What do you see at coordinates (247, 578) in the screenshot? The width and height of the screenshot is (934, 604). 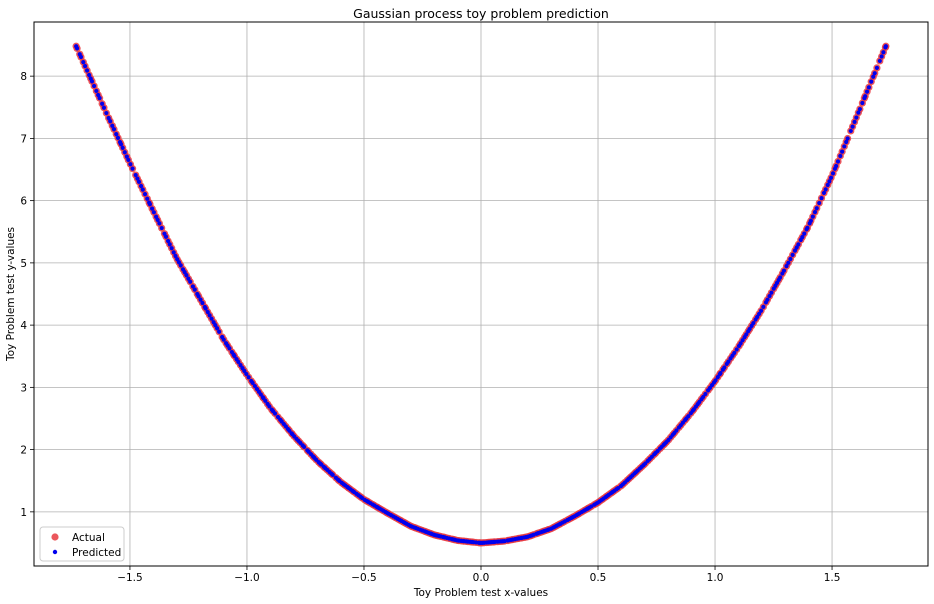 I see `x-tick-label: −1.0` at bounding box center [247, 578].